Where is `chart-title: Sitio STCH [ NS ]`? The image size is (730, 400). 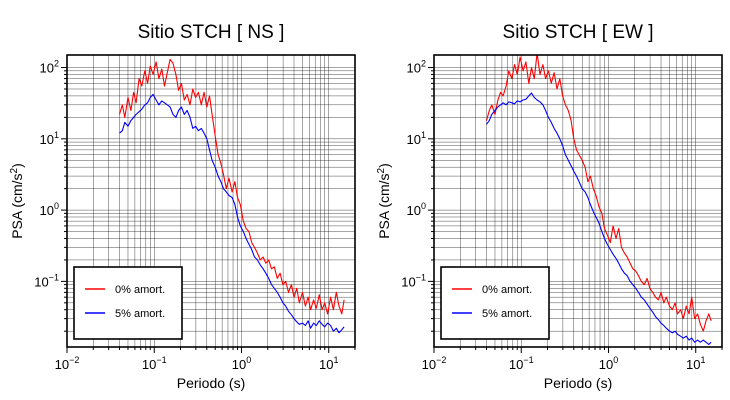
chart-title: Sitio STCH [ NS ] is located at coordinates (211, 32).